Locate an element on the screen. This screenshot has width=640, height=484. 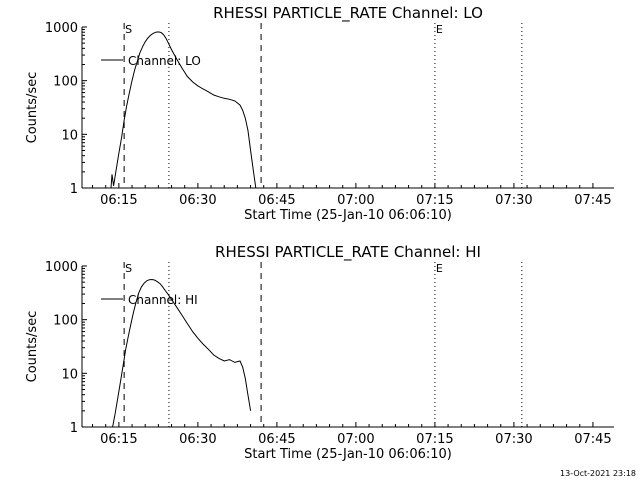
legend-label: Channel: LO is located at coordinates (164, 61).